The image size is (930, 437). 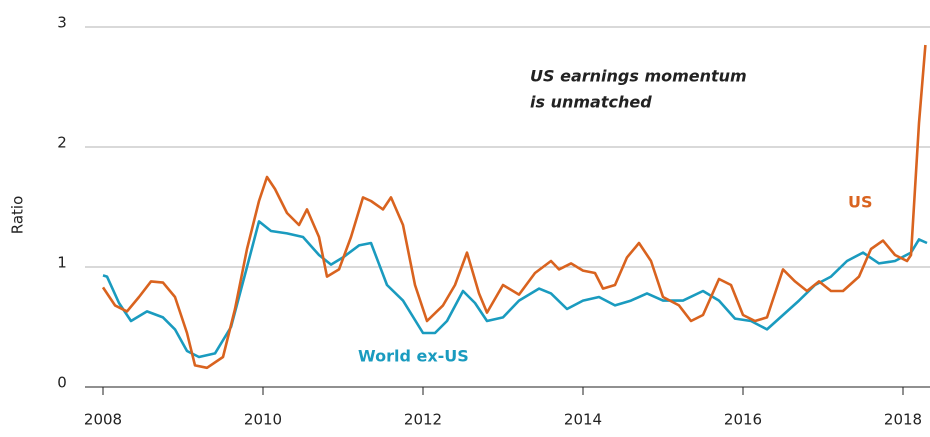 I want to click on x-tick-label: 2012, so click(x=423, y=420).